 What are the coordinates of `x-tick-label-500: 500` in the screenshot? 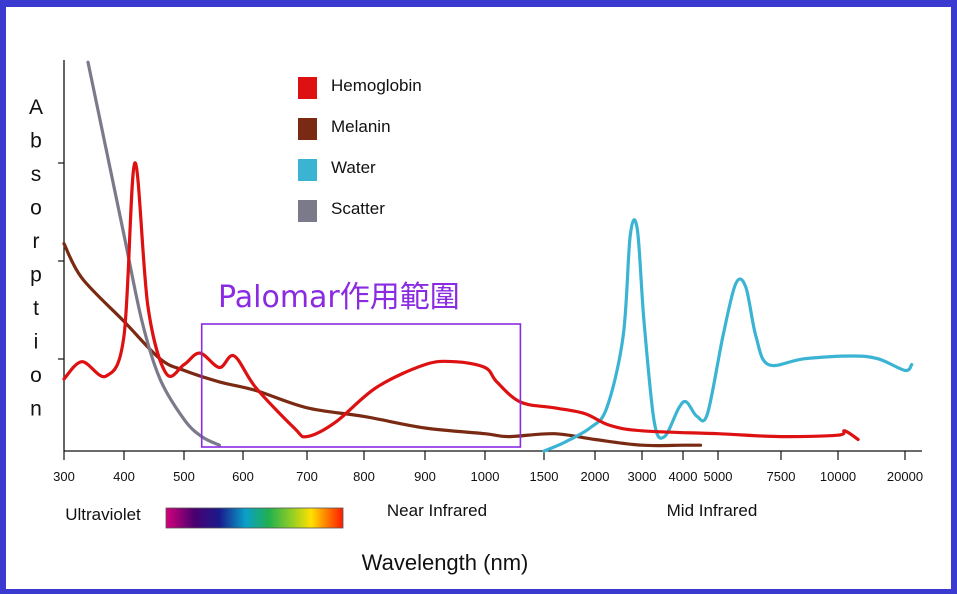 It's located at (184, 476).